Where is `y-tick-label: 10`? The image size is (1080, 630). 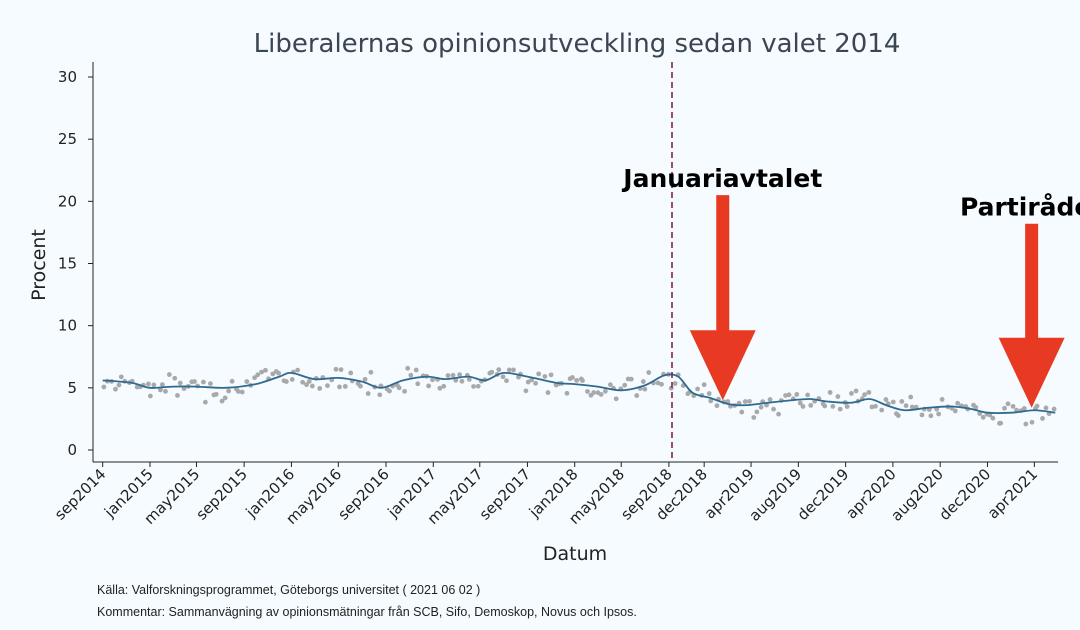
y-tick-label: 10 is located at coordinates (67, 326).